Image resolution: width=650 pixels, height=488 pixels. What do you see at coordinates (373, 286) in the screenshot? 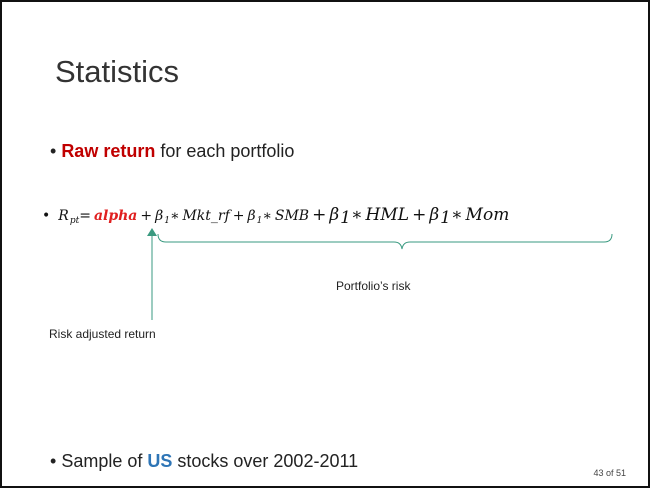
I see `brace-label: Portfolio’s risk` at bounding box center [373, 286].